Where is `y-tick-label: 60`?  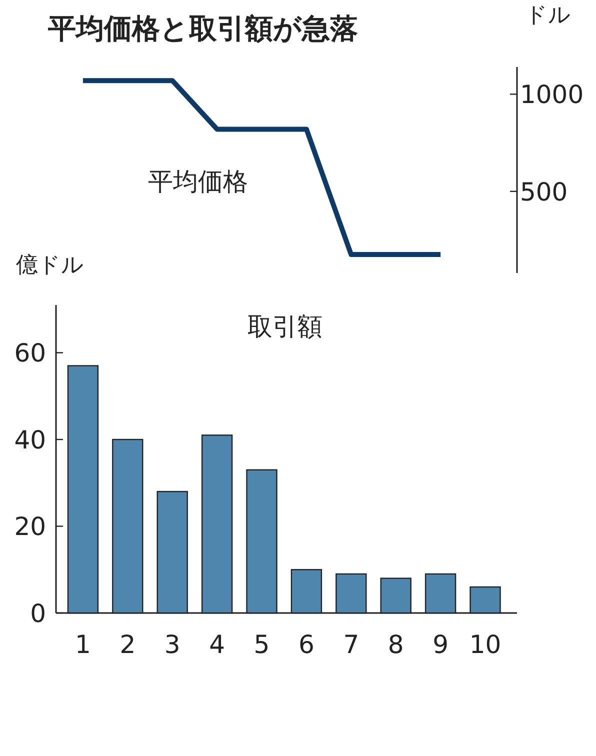
y-tick-label: 60 is located at coordinates (30, 353).